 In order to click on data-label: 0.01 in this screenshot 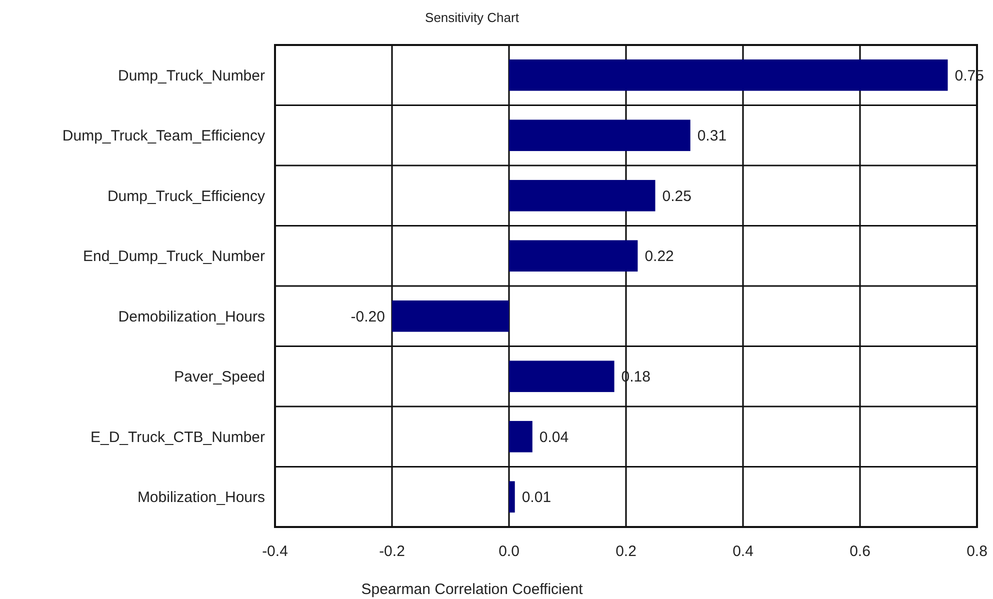, I will do `click(537, 497)`.